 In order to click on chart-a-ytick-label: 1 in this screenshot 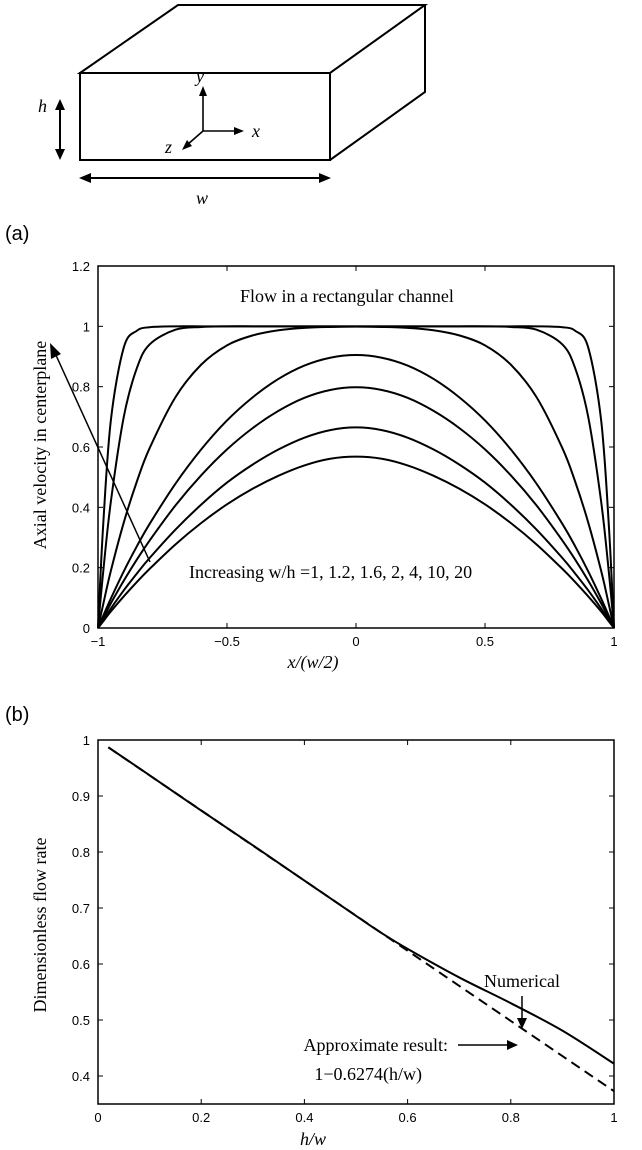, I will do `click(86, 326)`.